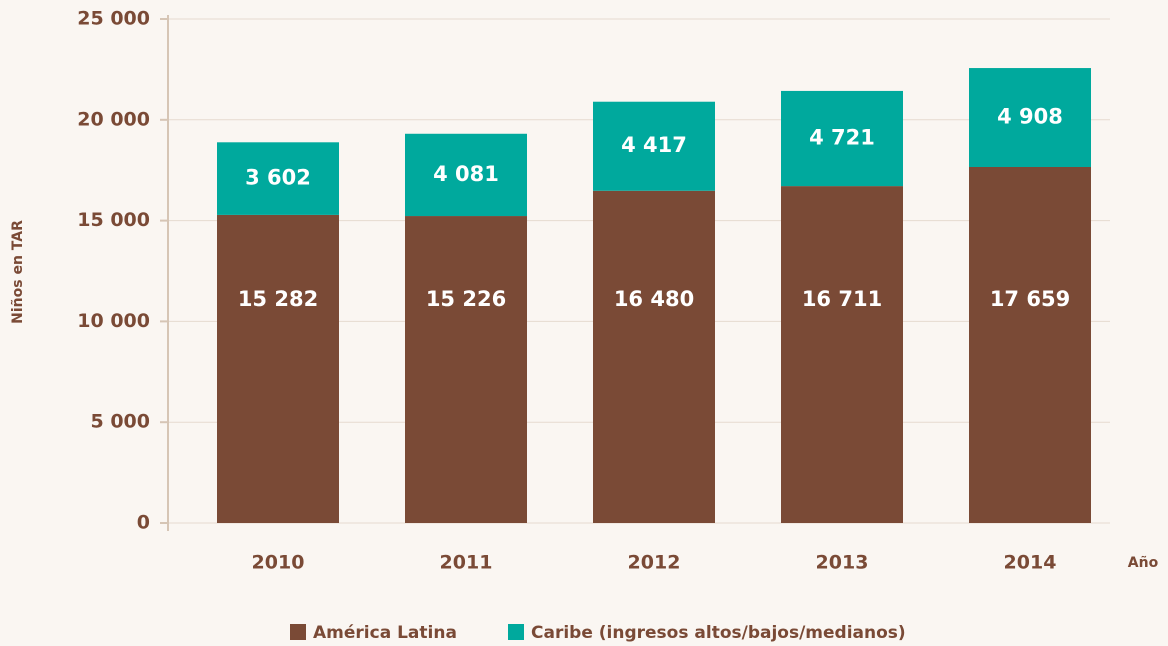 The height and width of the screenshot is (646, 1168). What do you see at coordinates (18, 272) in the screenshot?
I see `y-axis-label: Niños en TAR` at bounding box center [18, 272].